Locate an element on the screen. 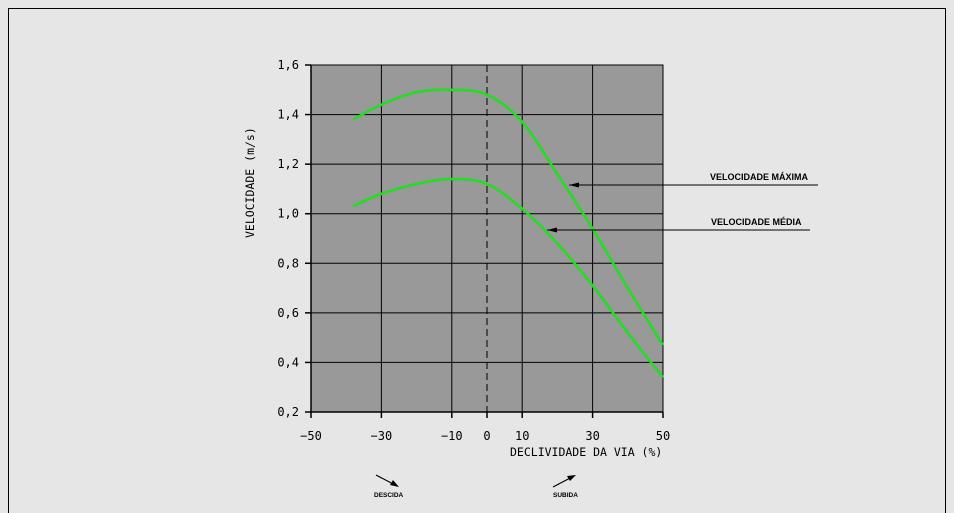 This screenshot has height=513, width=954. legend-max-arrowhead is located at coordinates (574, 185).